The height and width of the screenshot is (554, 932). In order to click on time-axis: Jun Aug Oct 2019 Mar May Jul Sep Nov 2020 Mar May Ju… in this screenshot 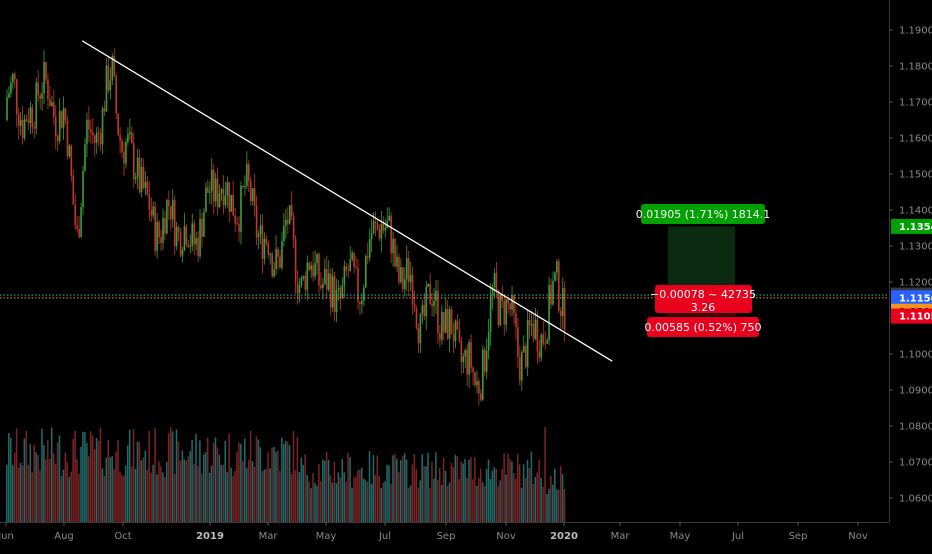, I will do `click(466, 536)`.